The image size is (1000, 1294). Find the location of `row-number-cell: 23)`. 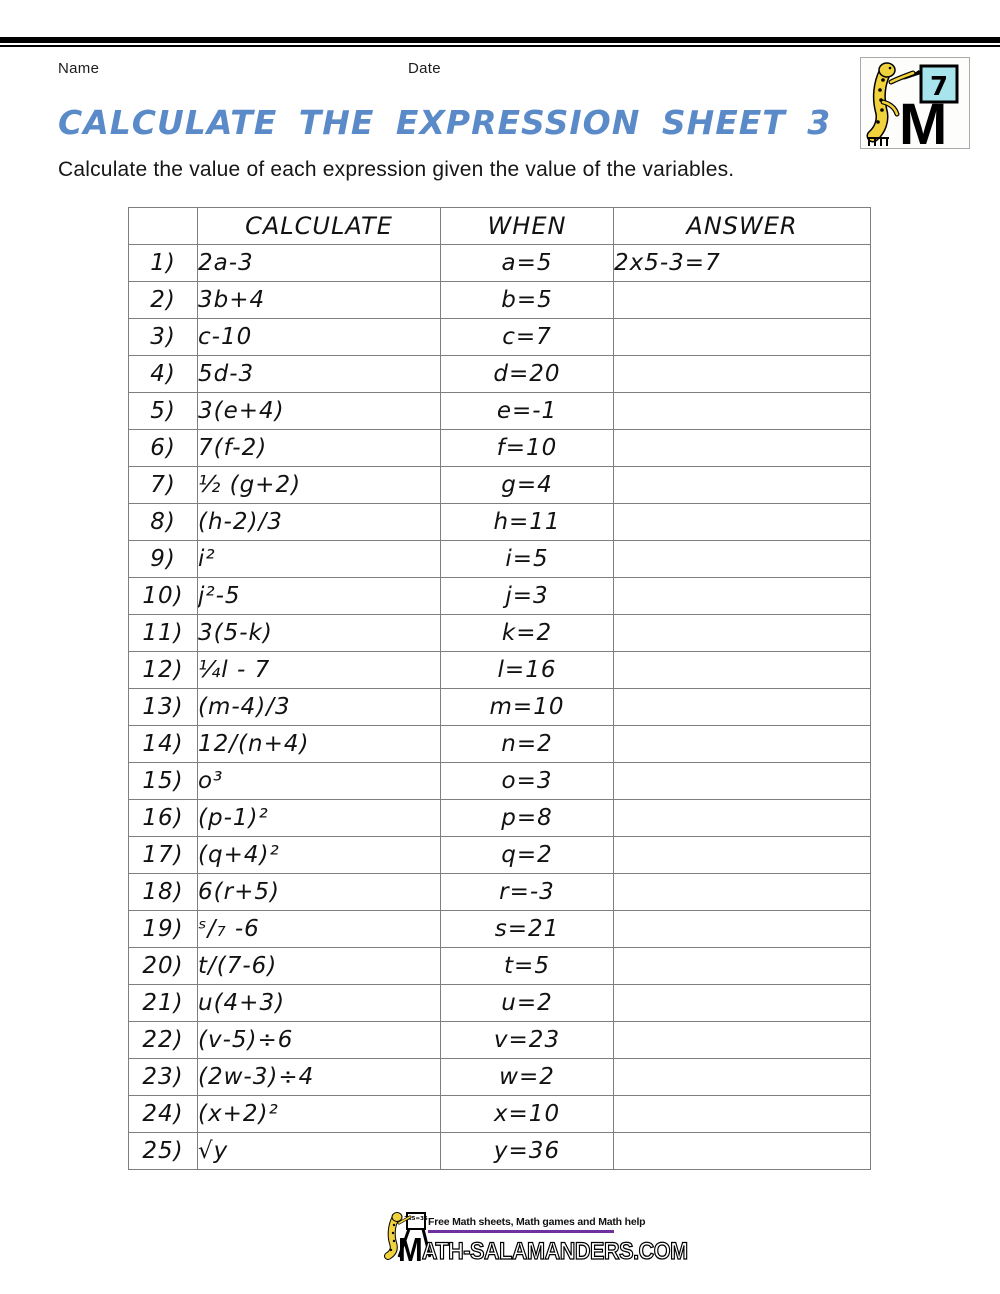

row-number-cell: 23) is located at coordinates (163, 1077).